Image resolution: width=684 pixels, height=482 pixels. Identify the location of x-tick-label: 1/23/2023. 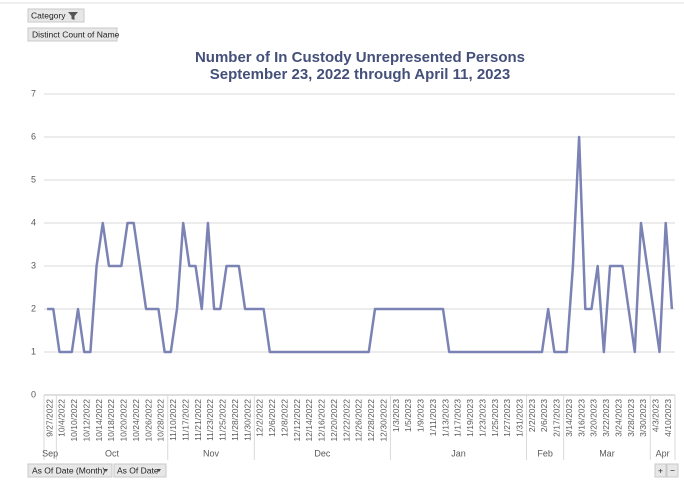
(482, 418).